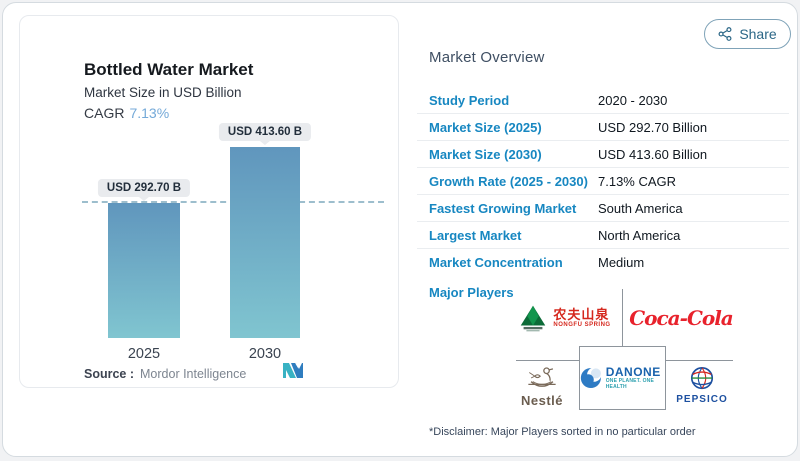  What do you see at coordinates (542, 400) in the screenshot?
I see `nestle-wordmark: Nestlé` at bounding box center [542, 400].